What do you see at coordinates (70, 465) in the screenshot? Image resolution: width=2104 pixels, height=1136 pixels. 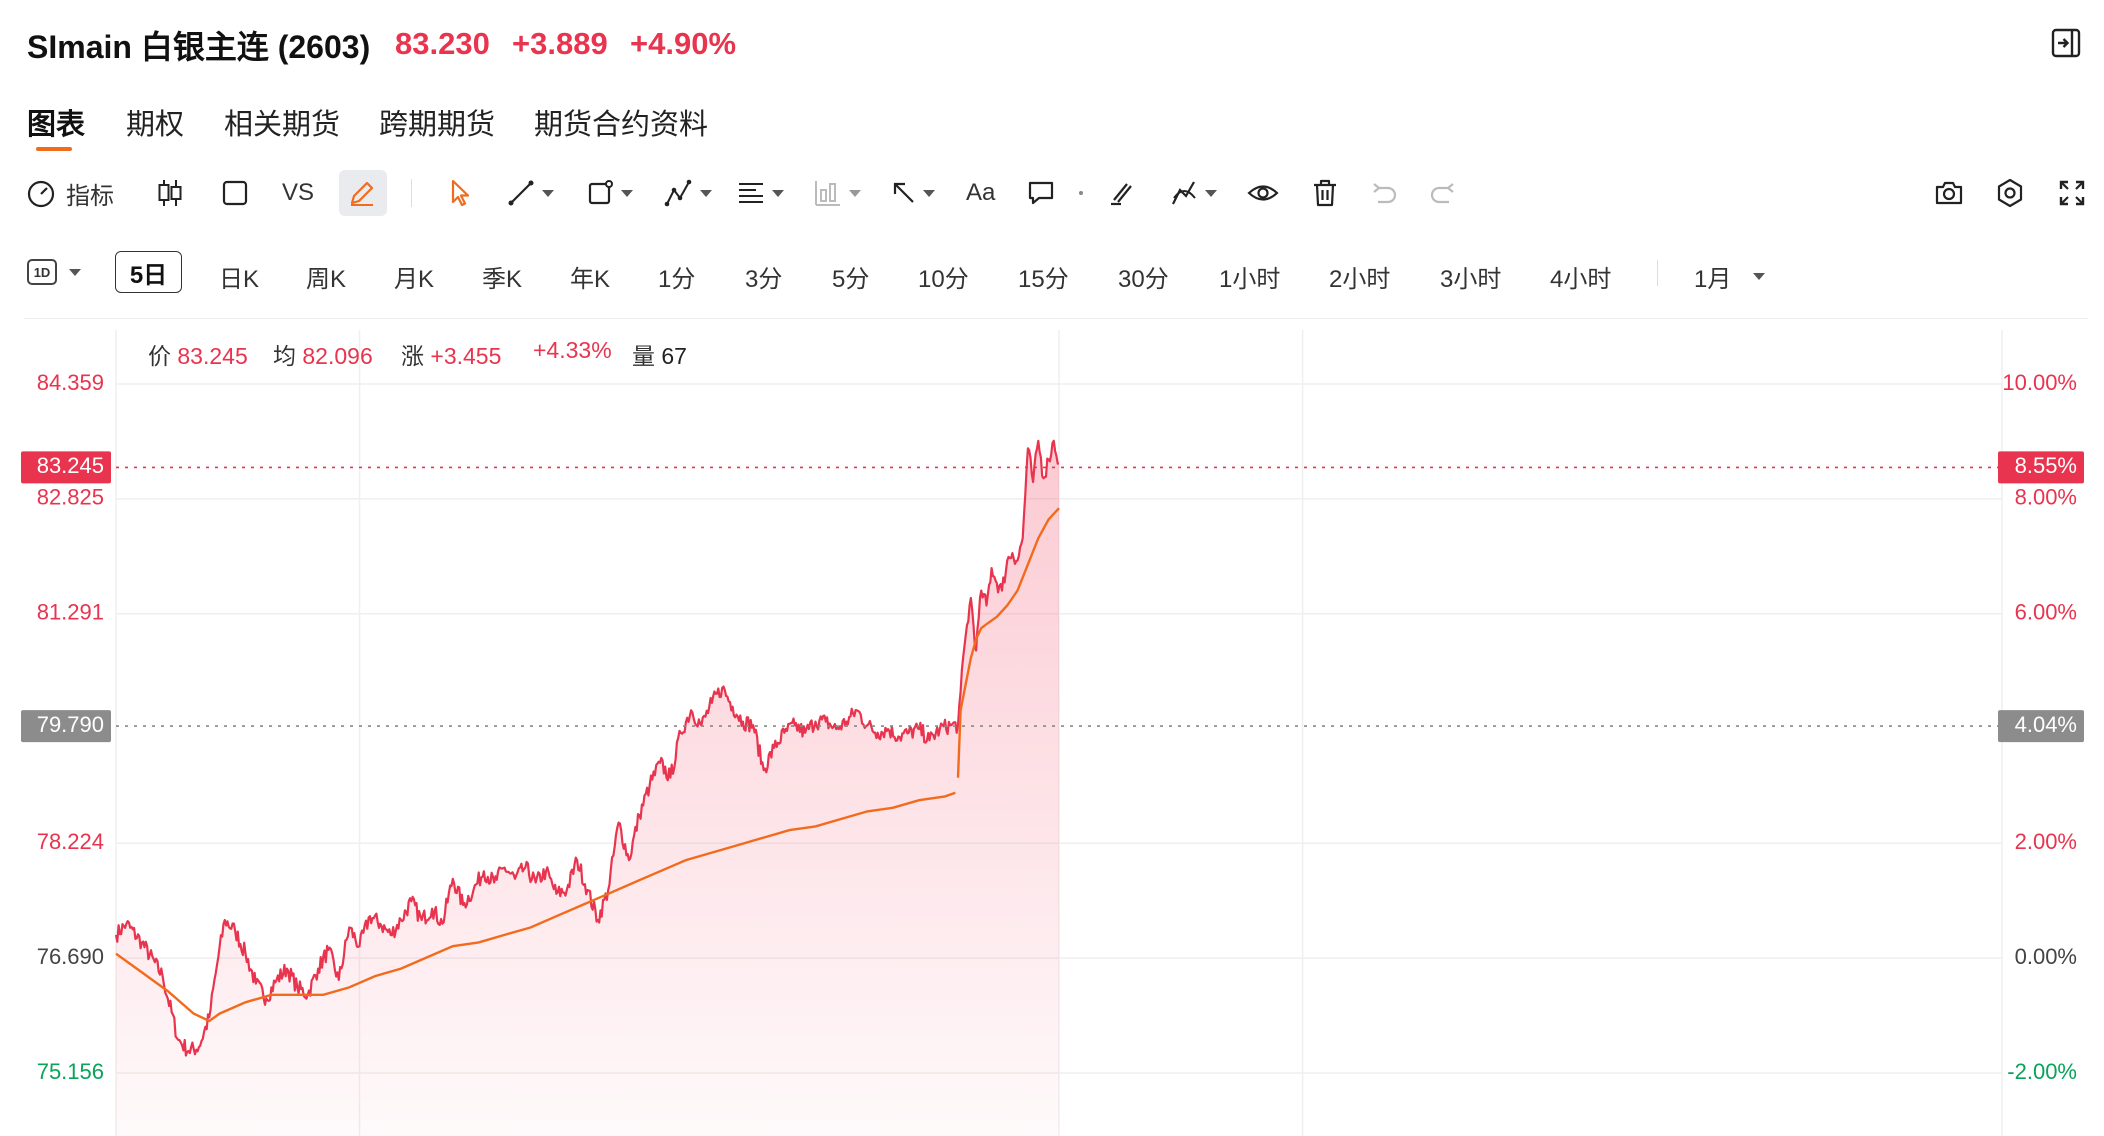 I see `current-price-left-label: 83.245` at bounding box center [70, 465].